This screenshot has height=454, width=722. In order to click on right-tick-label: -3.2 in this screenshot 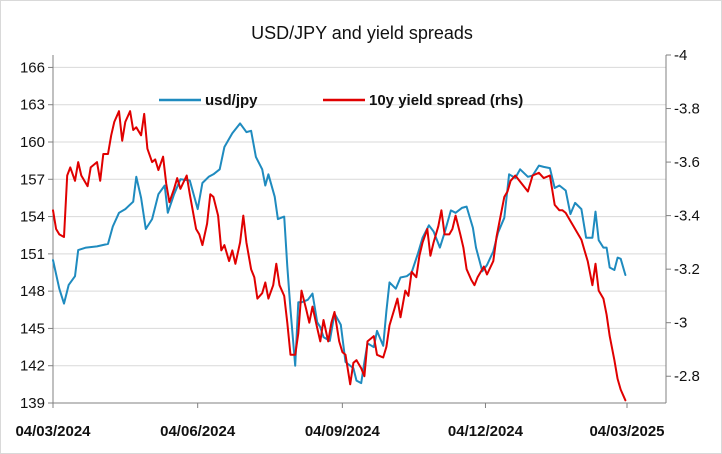, I will do `click(687, 269)`.